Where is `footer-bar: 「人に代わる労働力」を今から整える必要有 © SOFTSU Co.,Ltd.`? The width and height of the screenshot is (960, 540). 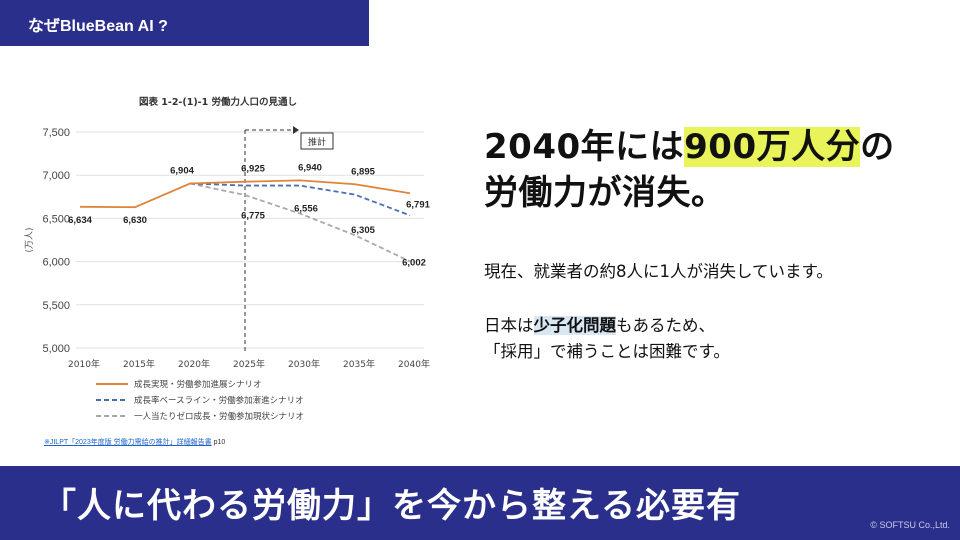
footer-bar: 「人に代わる労働力」を今から整える必要有 © SOFTSU Co.,Ltd. is located at coordinates (480, 503).